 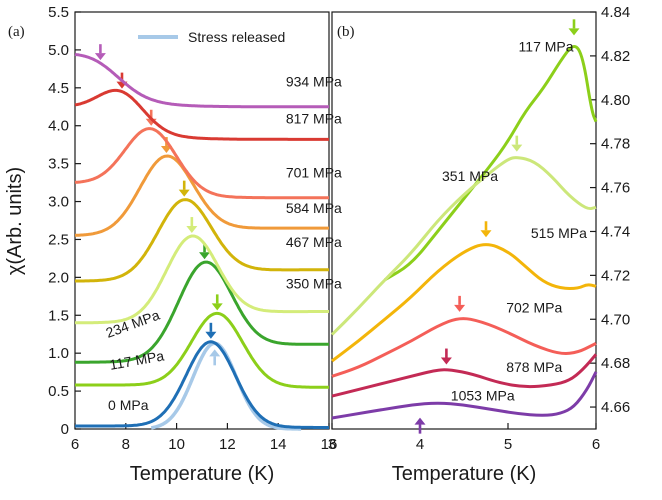 I want to click on panel-b-label: (b), so click(x=346, y=32).